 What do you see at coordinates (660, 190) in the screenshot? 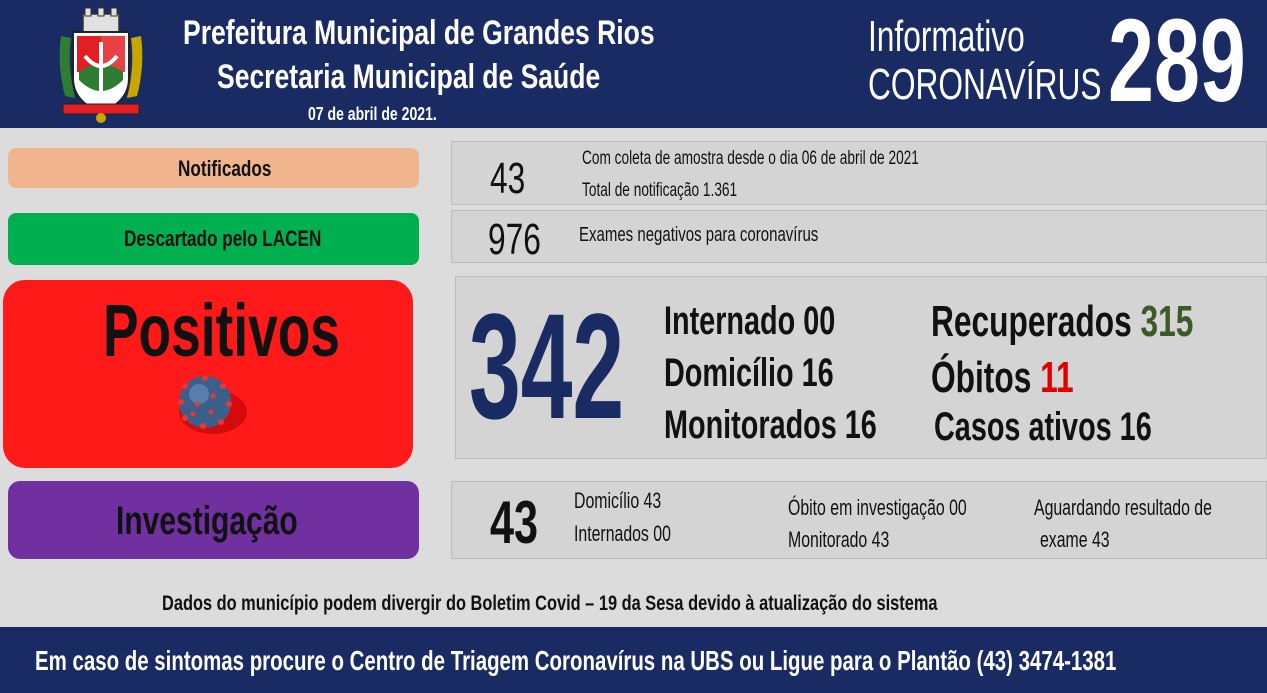
I see `notificados-note-total: Total de notificação 1.361` at bounding box center [660, 190].